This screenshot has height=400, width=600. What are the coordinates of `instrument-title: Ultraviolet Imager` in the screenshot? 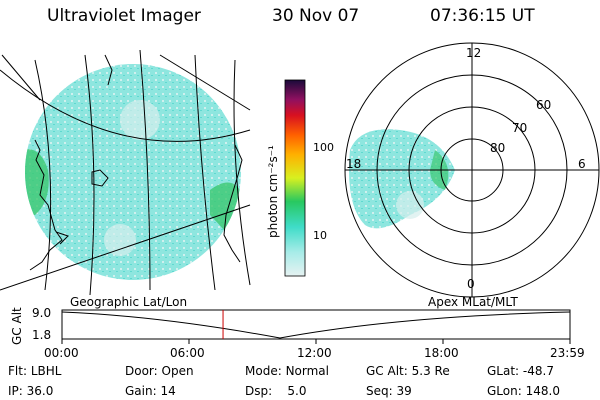 It's located at (124, 16).